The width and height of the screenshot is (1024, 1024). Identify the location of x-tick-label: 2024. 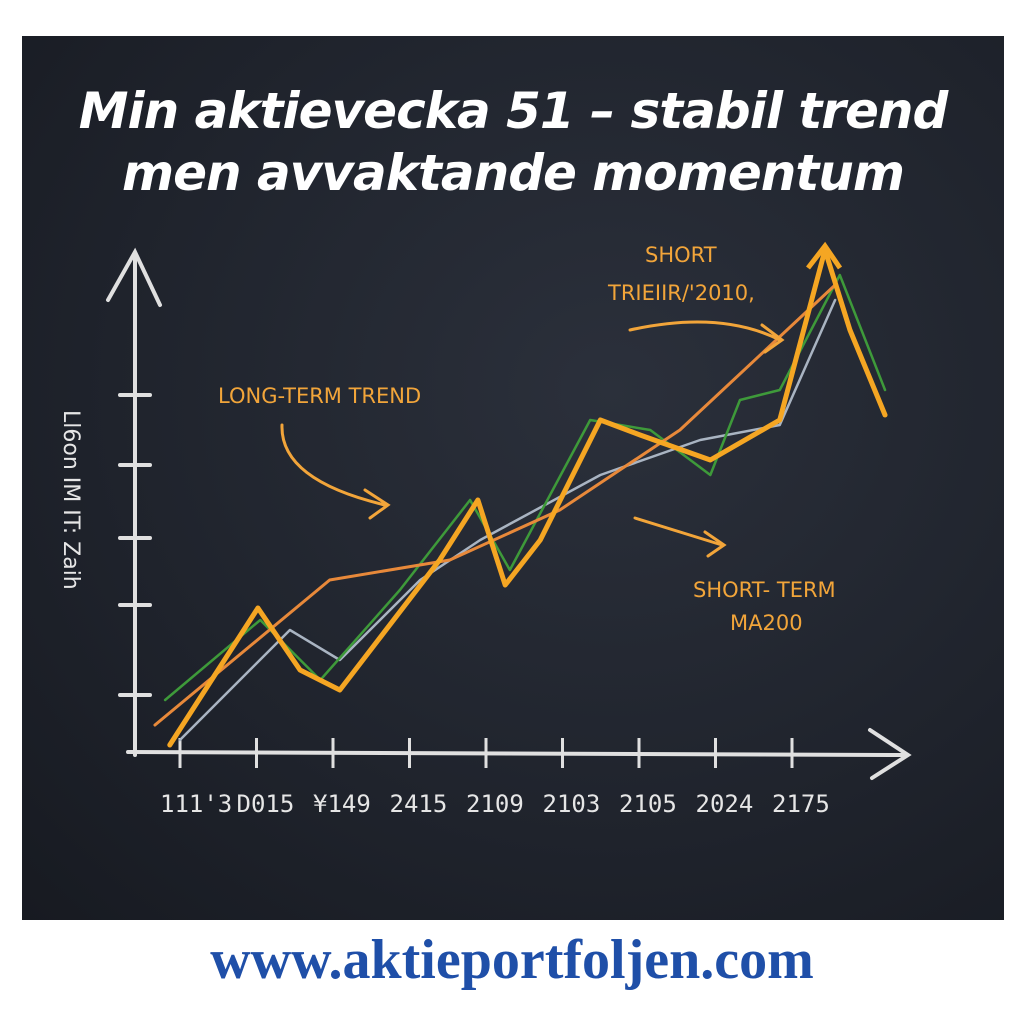
(725, 804).